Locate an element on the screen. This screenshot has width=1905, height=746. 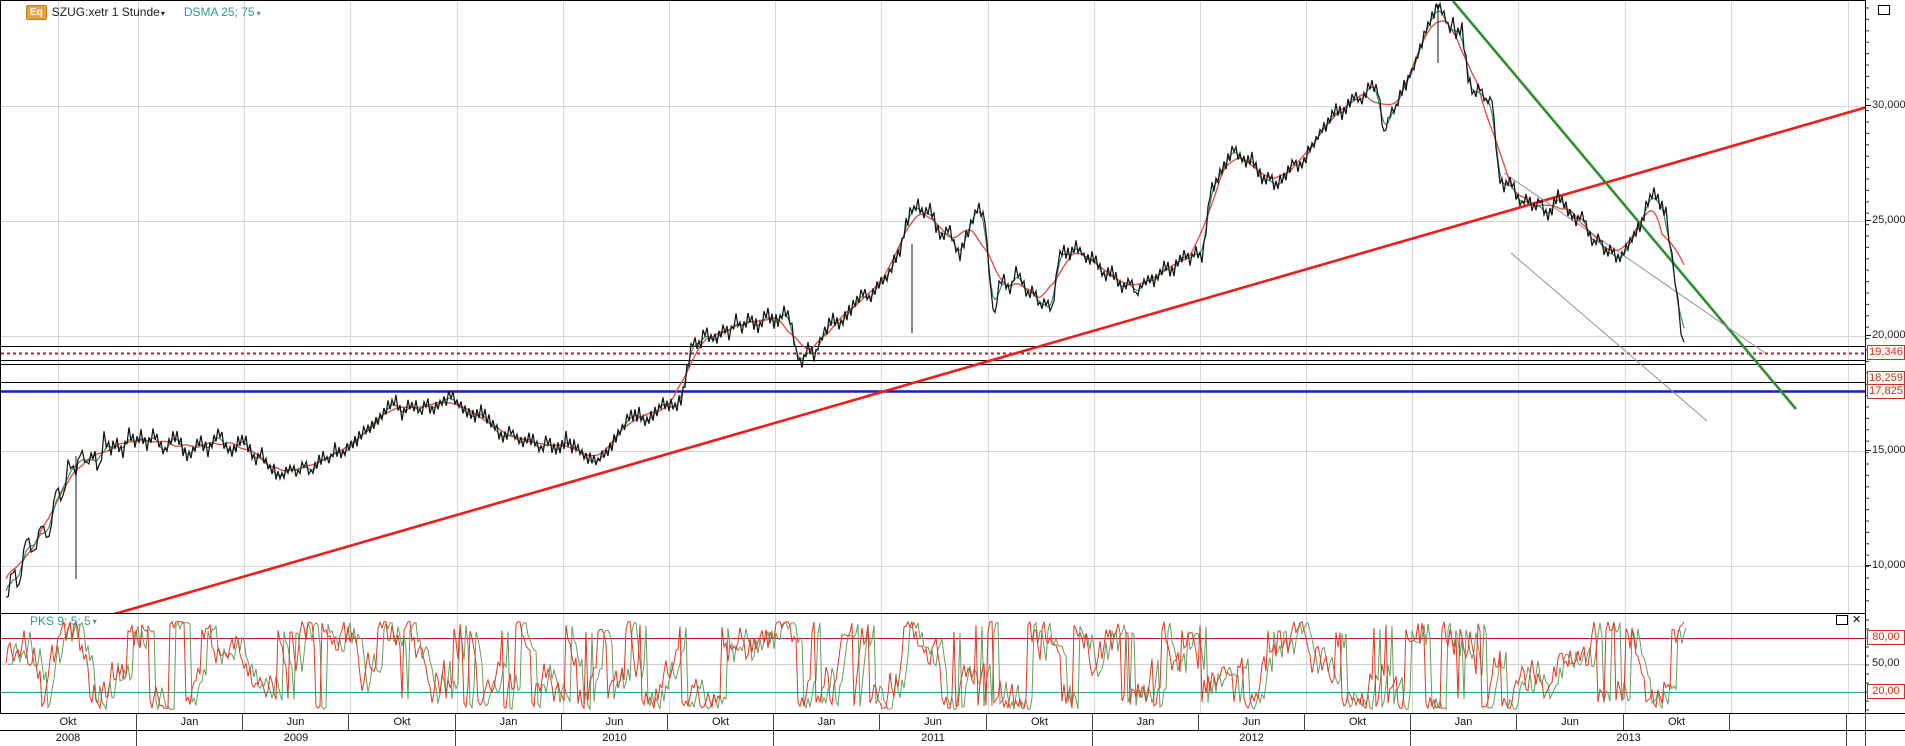
overlay-indicator-selector: DSMA 25; 75 ▾ is located at coordinates (215, 12).